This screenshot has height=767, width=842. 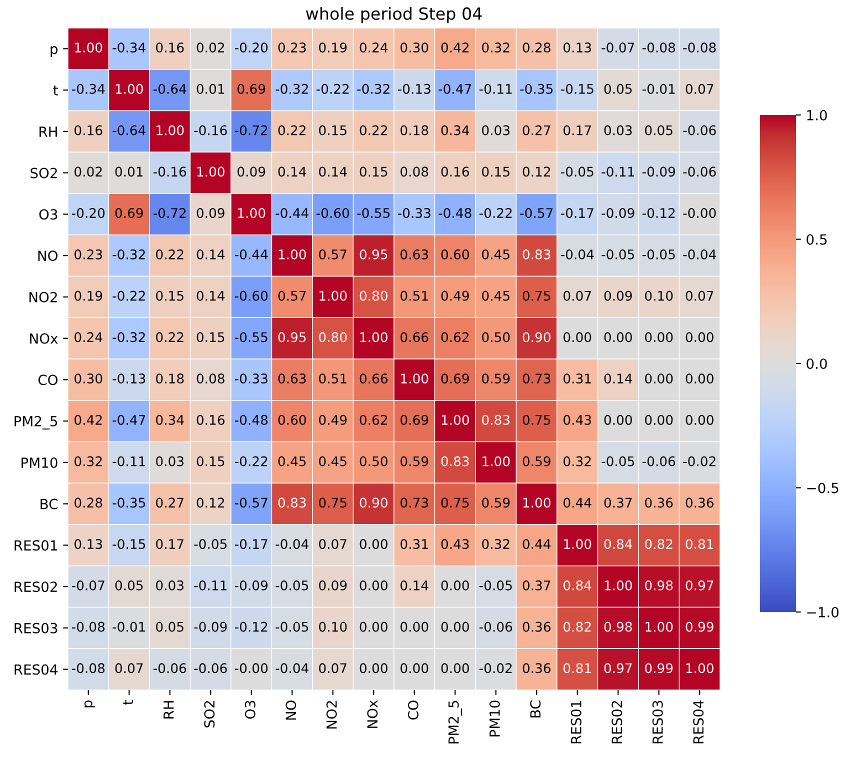 What do you see at coordinates (210, 337) in the screenshot?
I see `data-label: 0.15` at bounding box center [210, 337].